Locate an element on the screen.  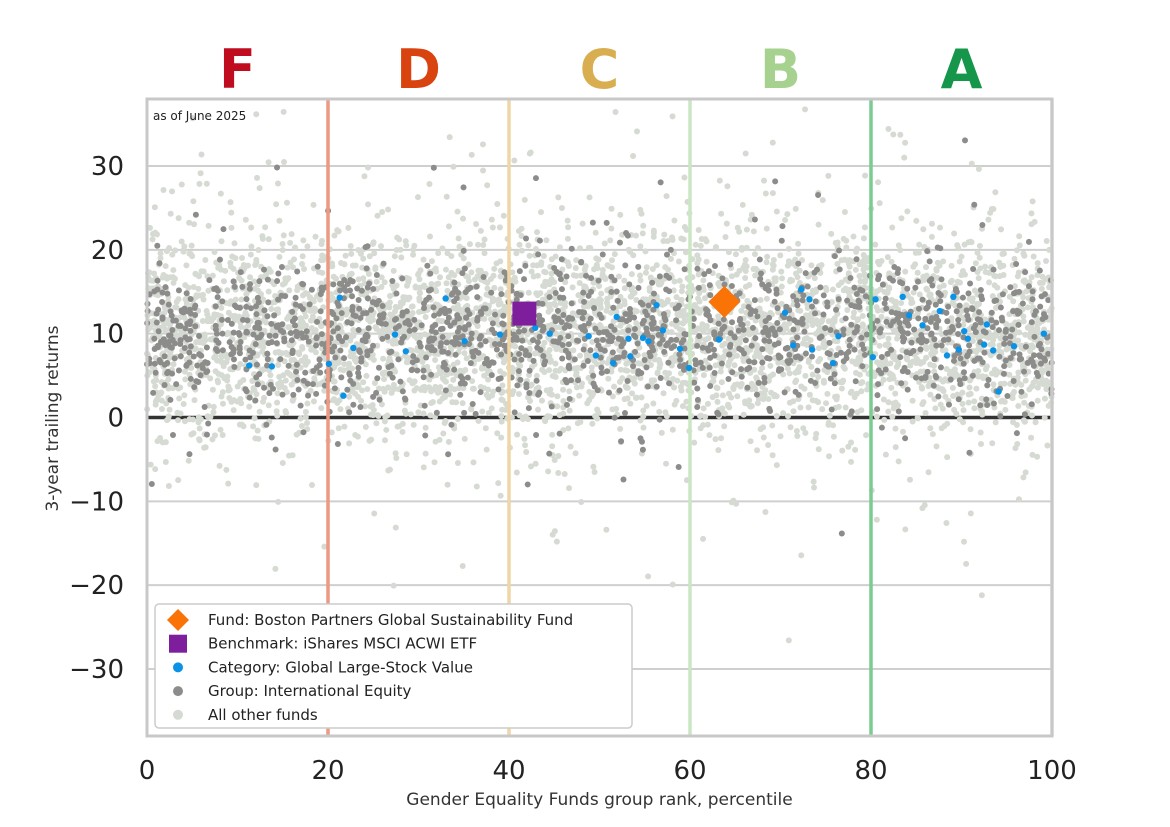
grade-label-a: A is located at coordinates (962, 69).